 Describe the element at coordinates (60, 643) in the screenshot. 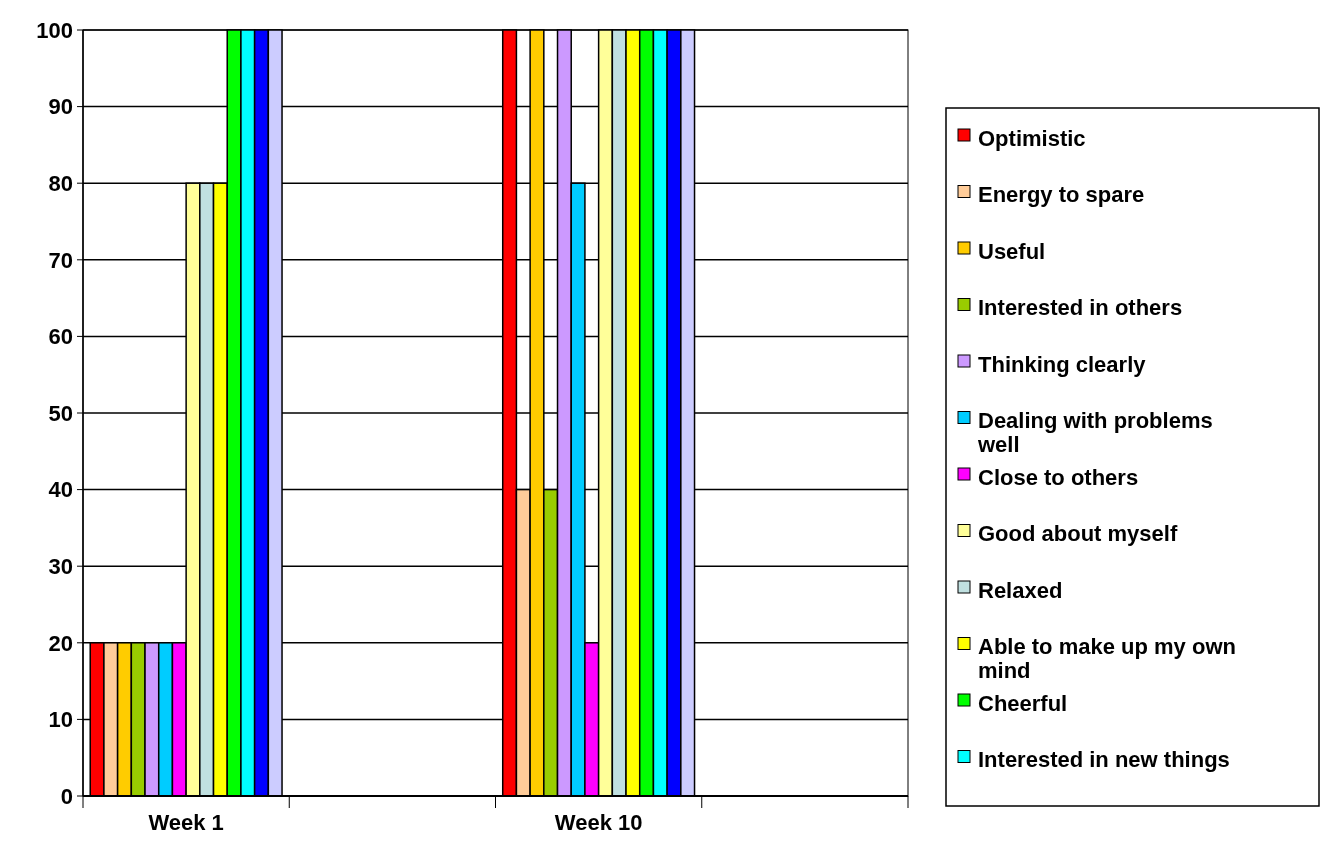

I see `y-tick-label: 20` at that location.